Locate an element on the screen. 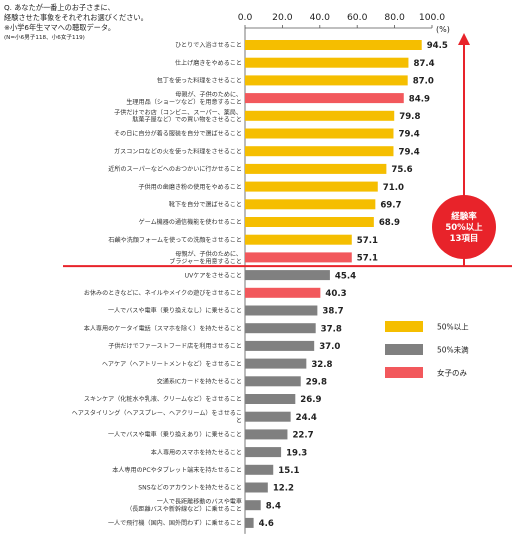  category-label: 子供用の歯磨き粉の使用をやめること is located at coordinates (190, 187).